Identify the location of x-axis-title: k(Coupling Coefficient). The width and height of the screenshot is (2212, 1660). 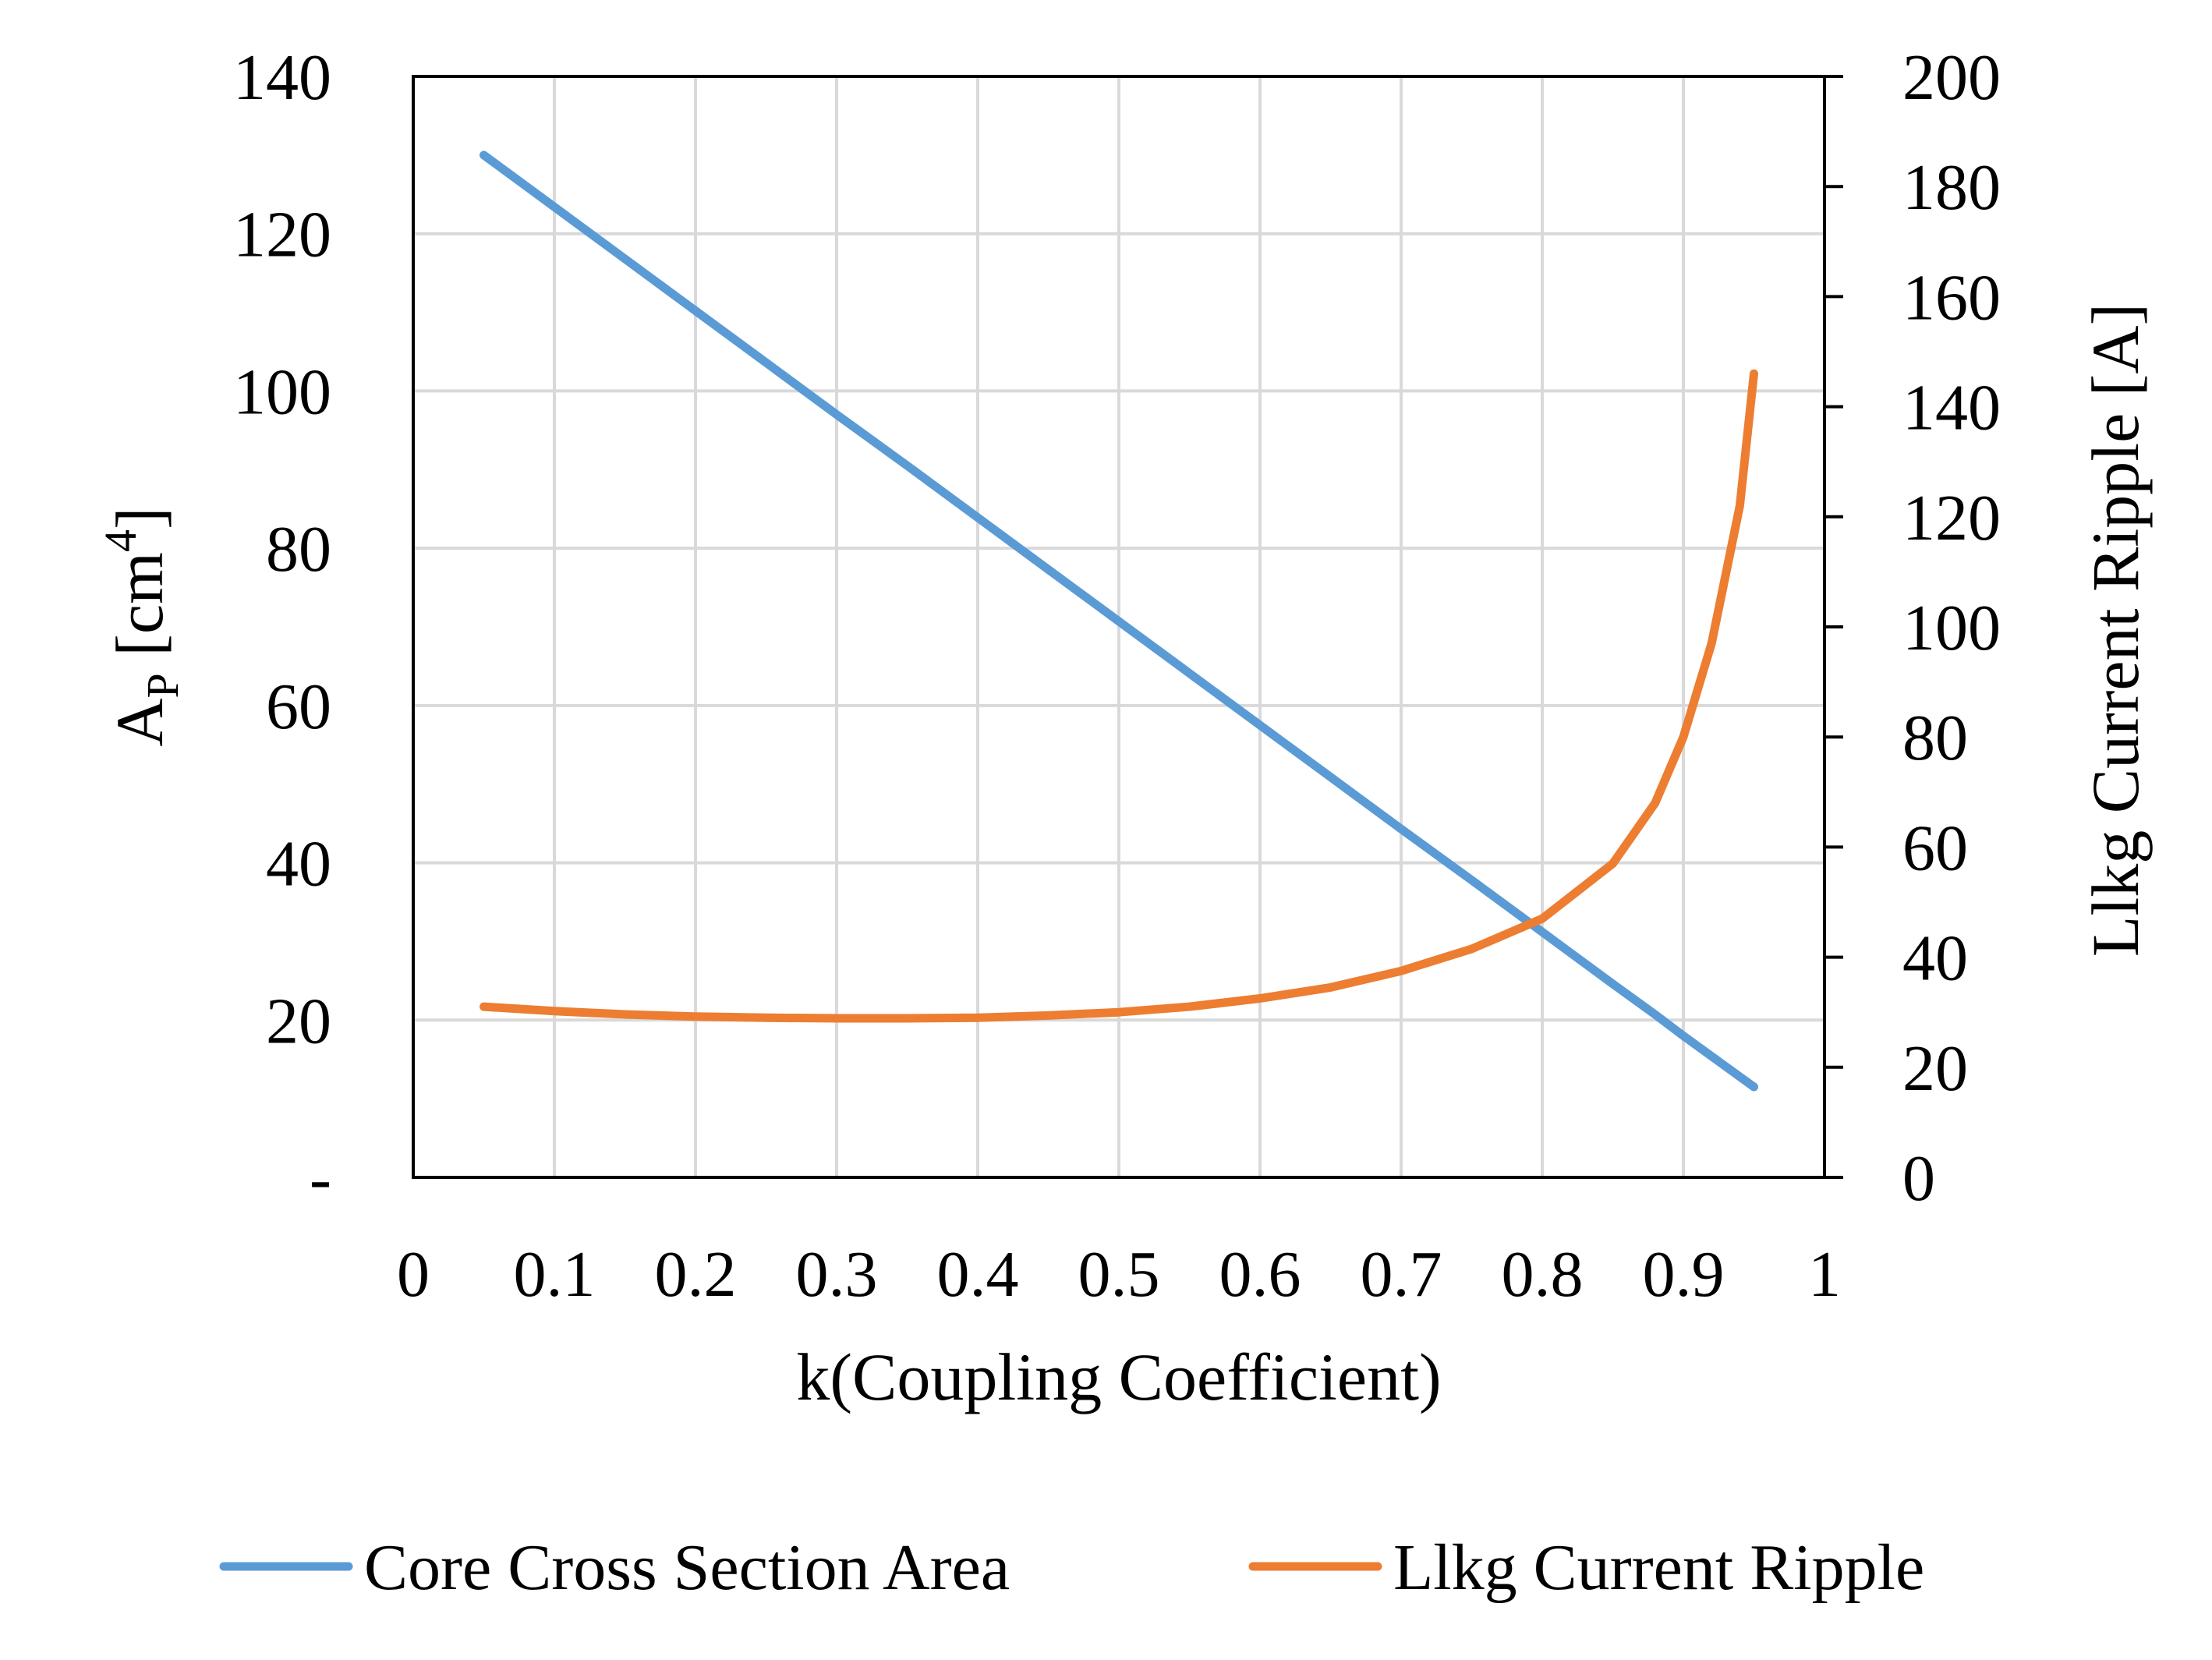
(1119, 1377).